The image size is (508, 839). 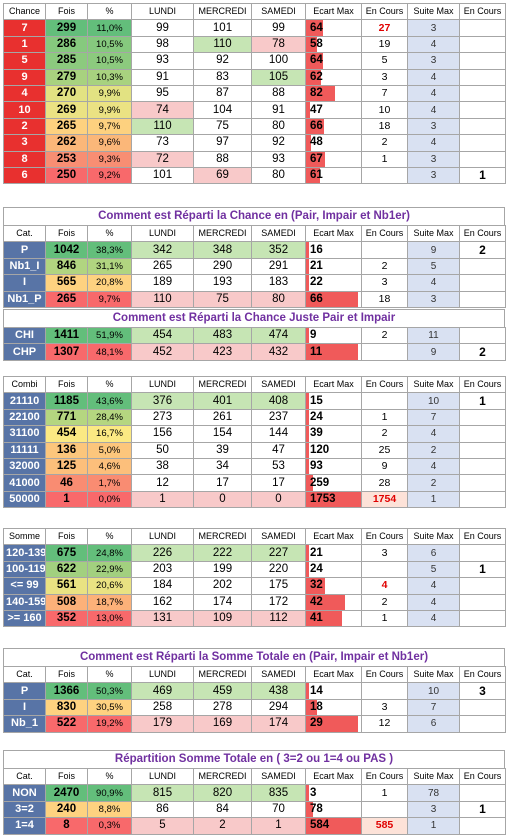 What do you see at coordinates (222, 299) in the screenshot?
I see `mercredi-cell: 75` at bounding box center [222, 299].